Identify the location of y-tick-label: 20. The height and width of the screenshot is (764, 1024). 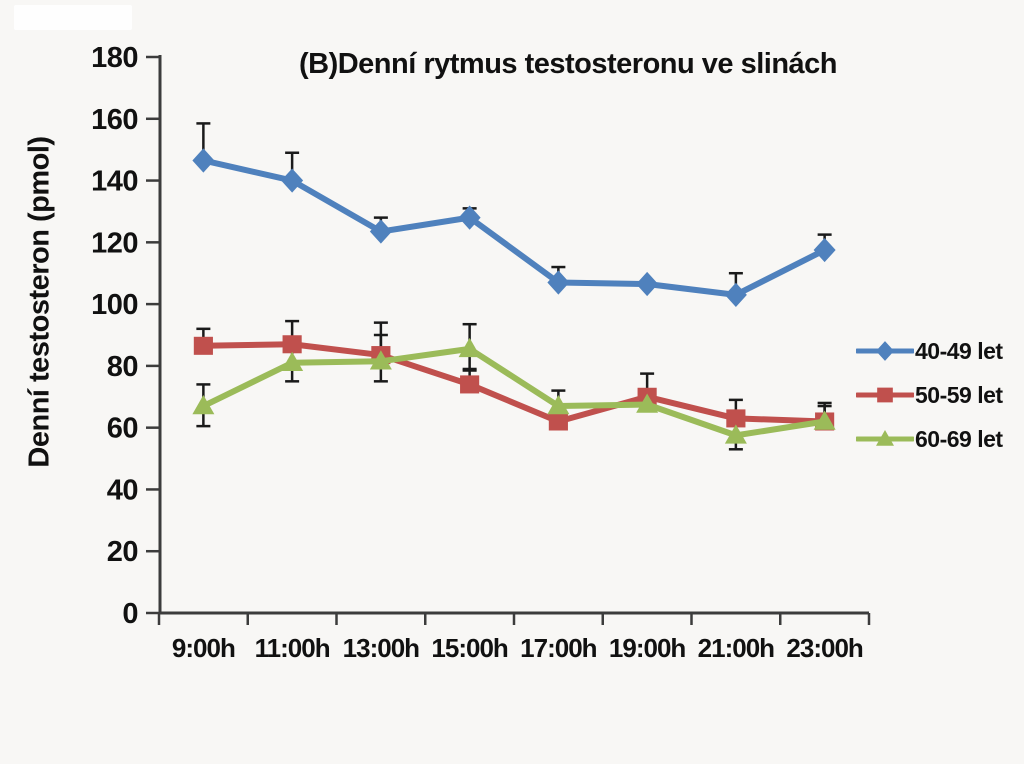
(122, 552).